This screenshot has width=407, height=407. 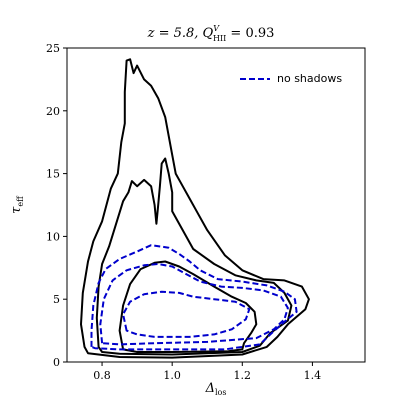 What do you see at coordinates (53, 174) in the screenshot?
I see `y-tick-label: 15` at bounding box center [53, 174].